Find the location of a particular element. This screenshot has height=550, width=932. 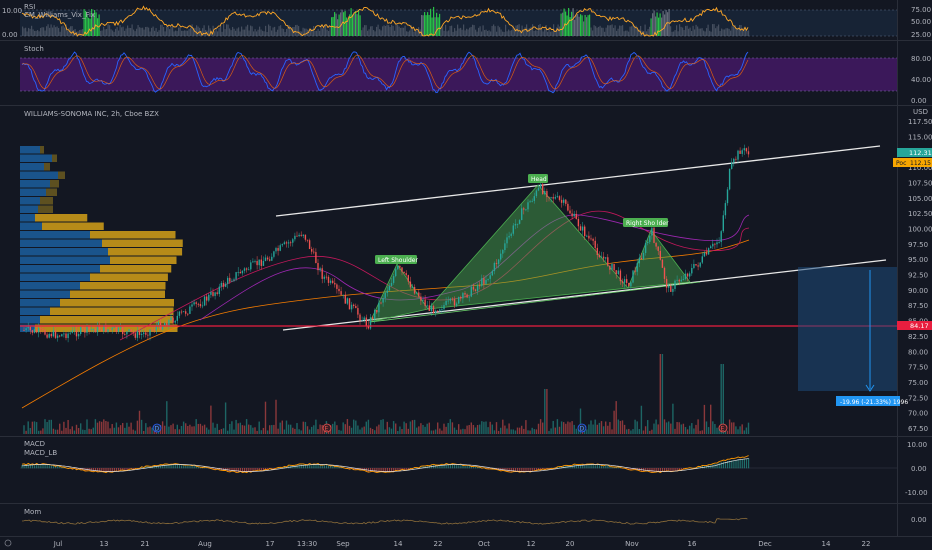

macd-axis-neg10: -10.00 is located at coordinates (916, 493).